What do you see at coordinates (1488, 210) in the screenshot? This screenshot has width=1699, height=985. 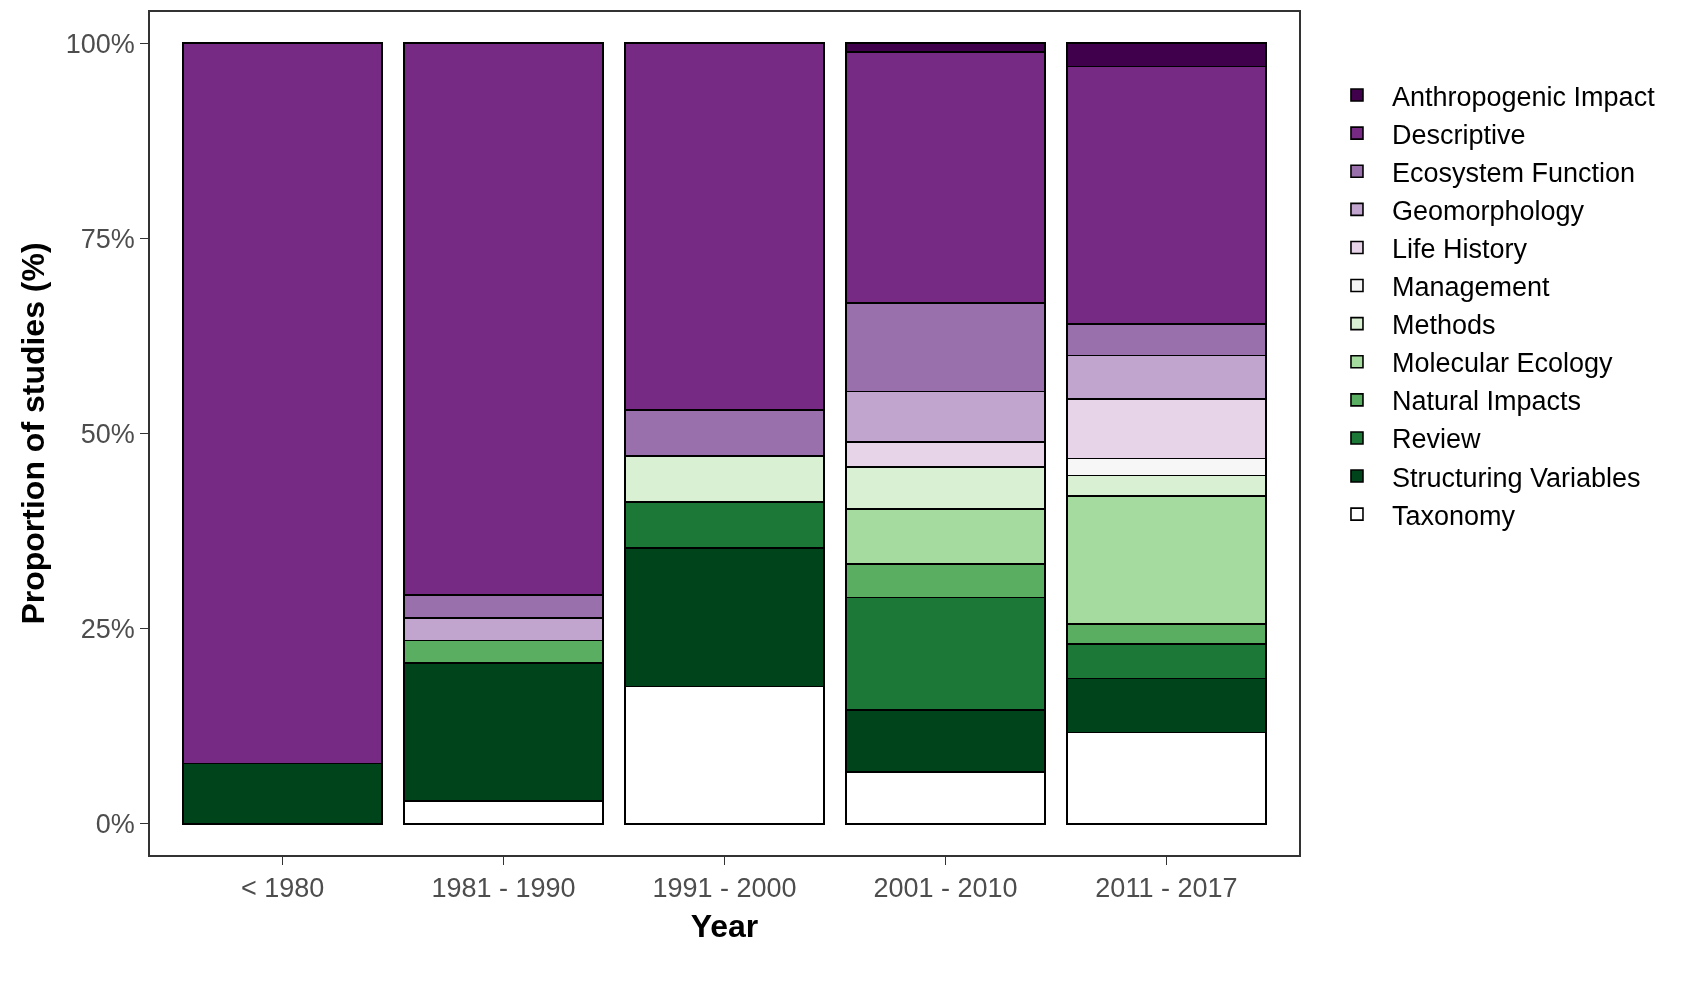 I see `legend-label: Geomorphology` at bounding box center [1488, 210].